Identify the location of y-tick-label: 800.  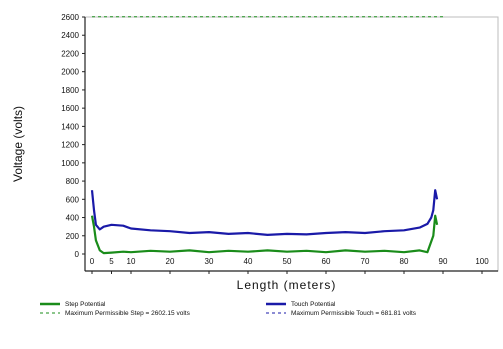
(73, 181).